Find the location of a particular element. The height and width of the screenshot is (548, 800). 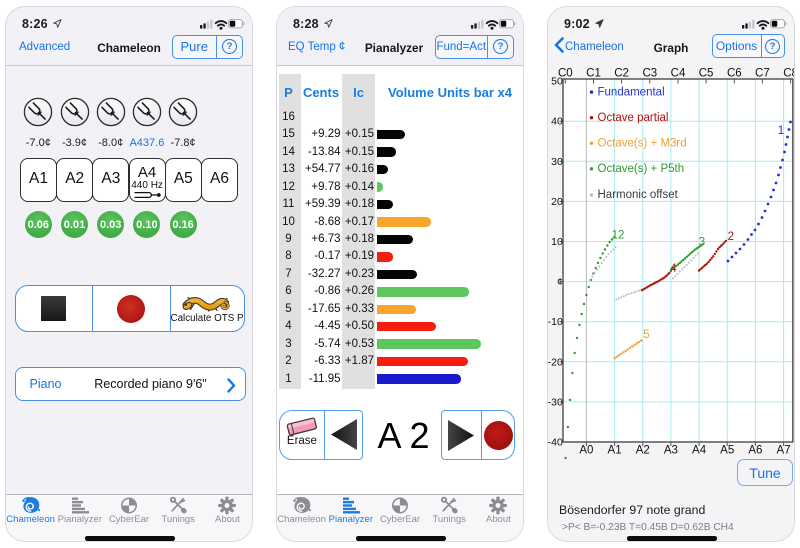

svg-text: A6 is located at coordinates (755, 451).